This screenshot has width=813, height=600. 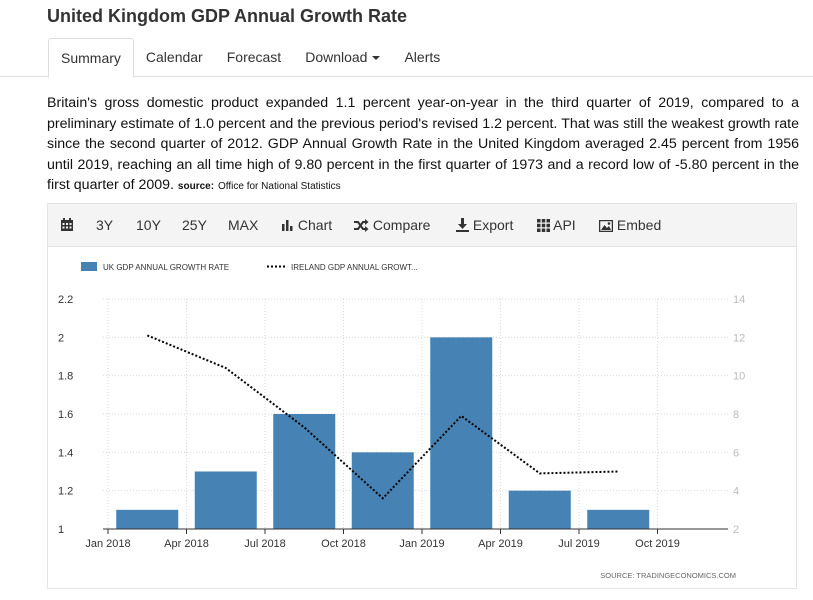 I want to click on tab-download-label: Download, so click(x=336, y=57).